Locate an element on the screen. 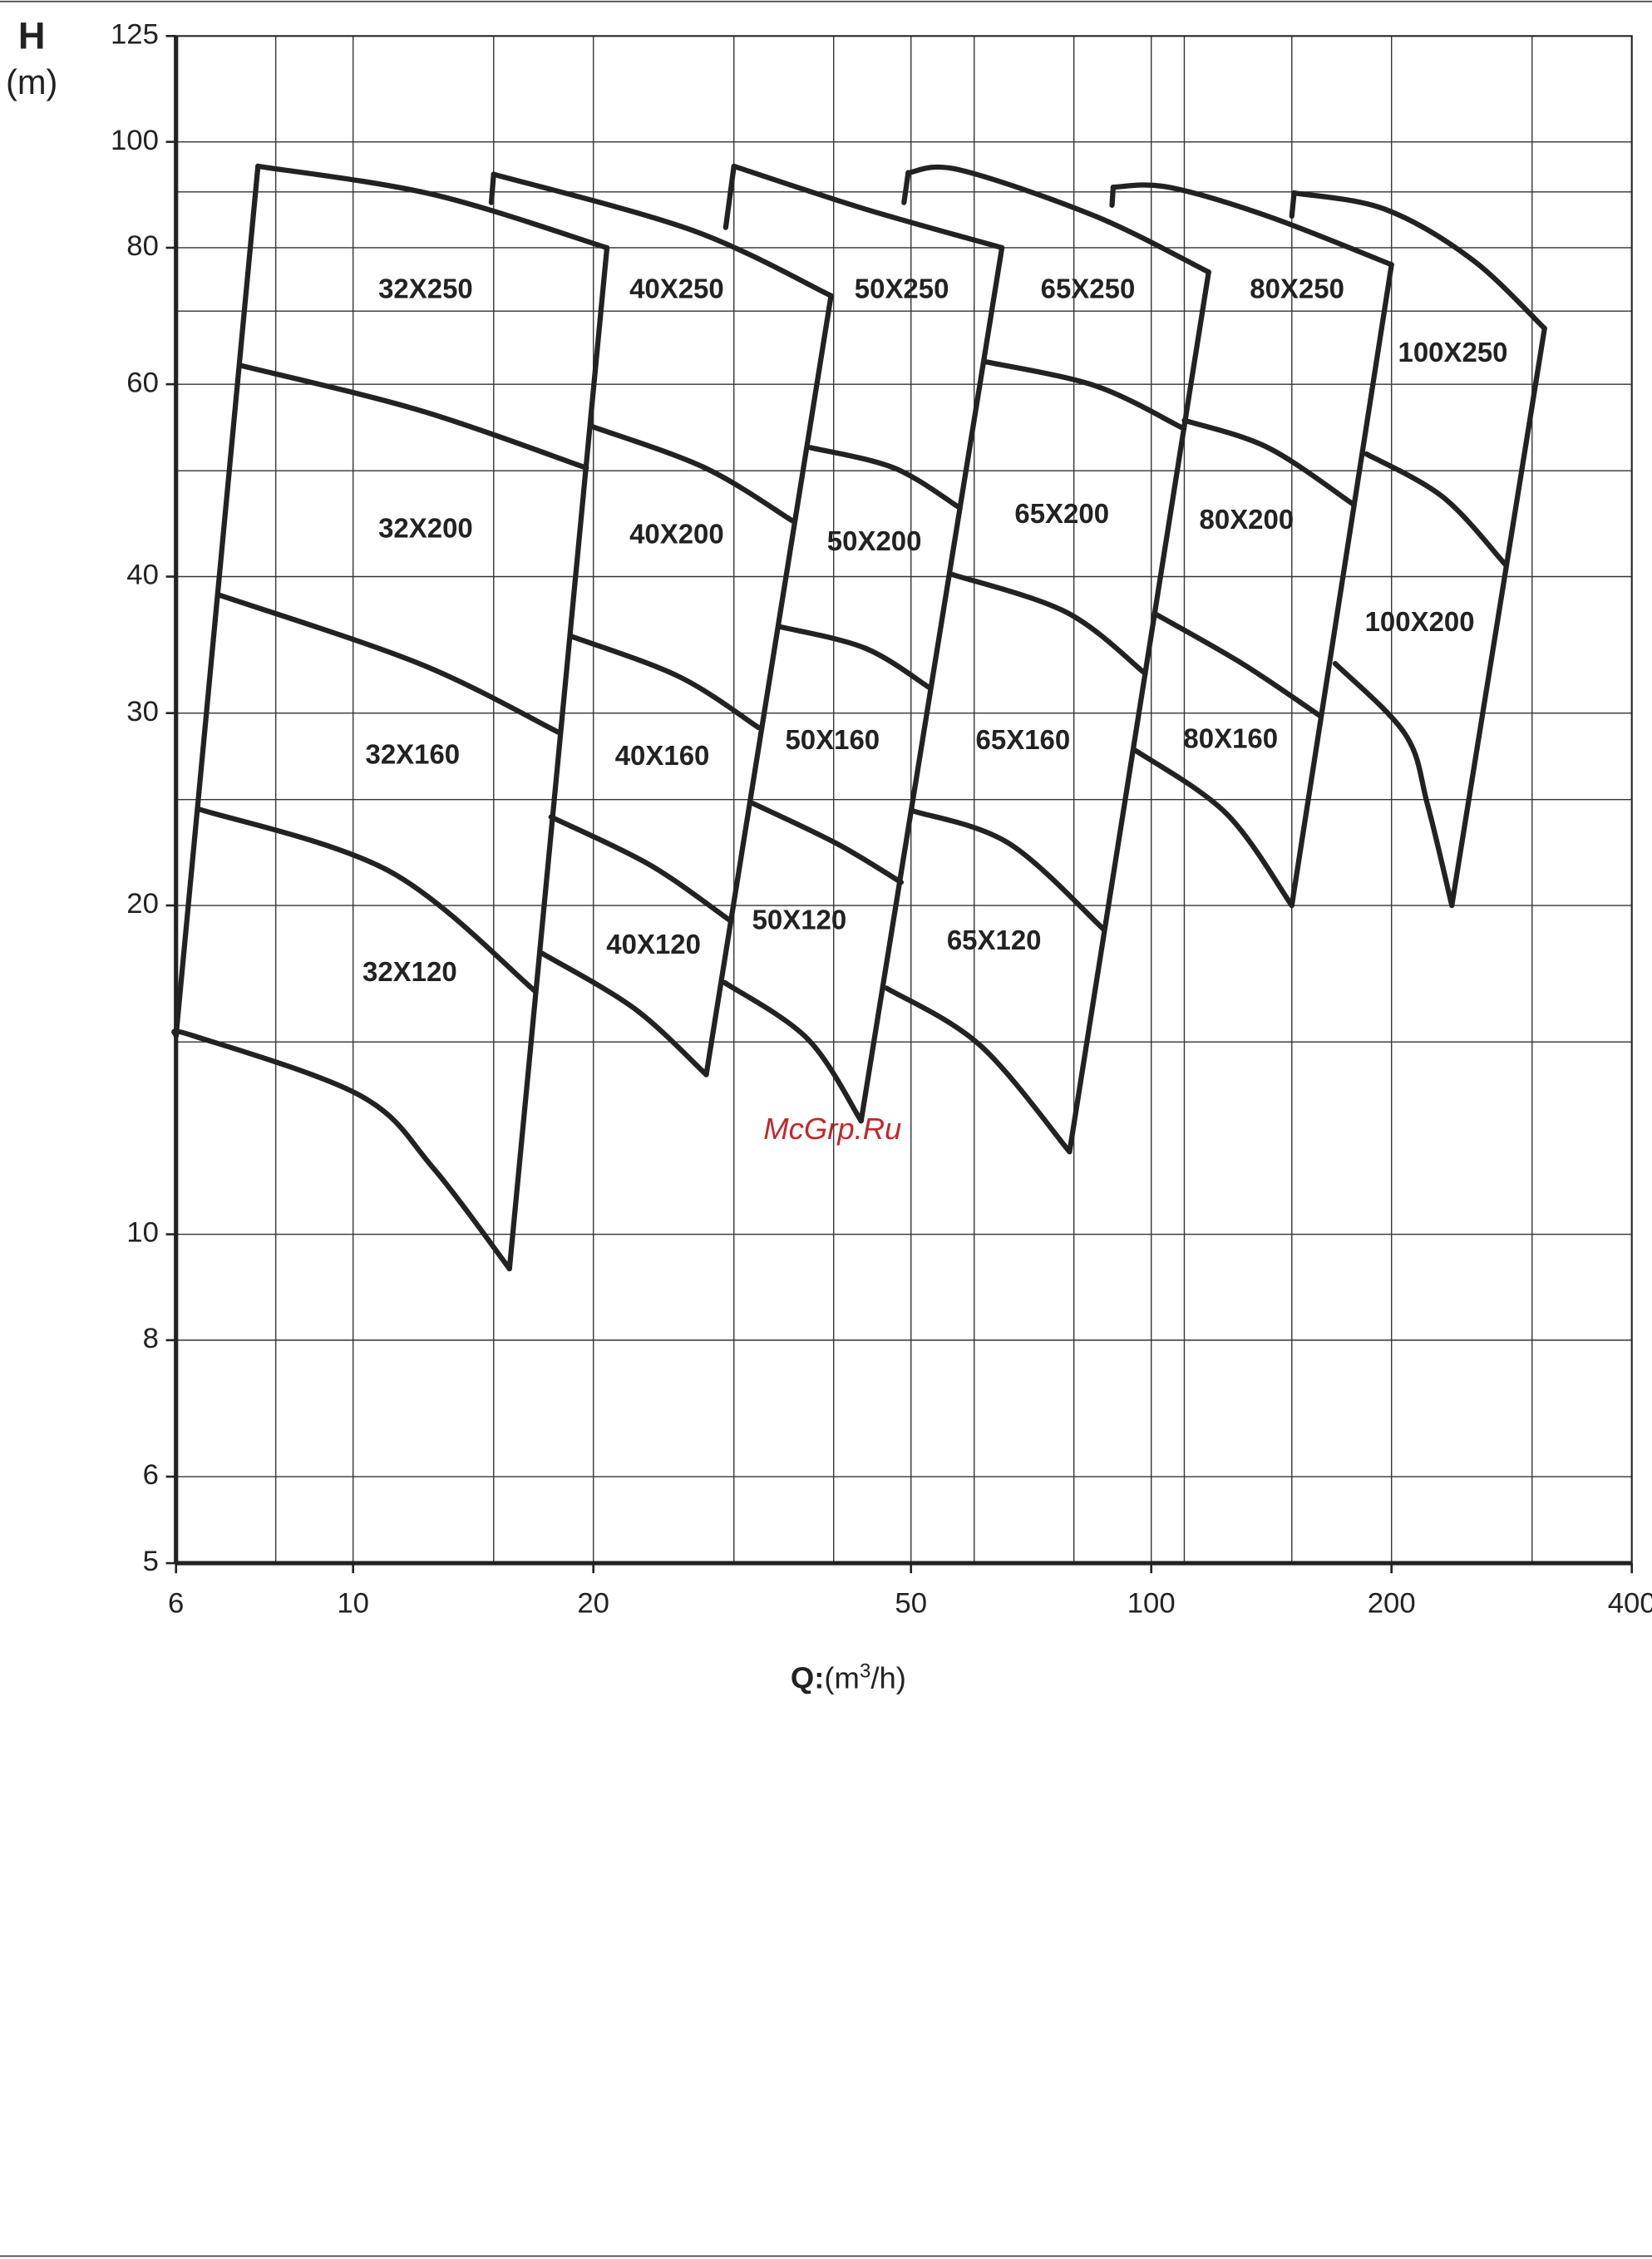 This screenshot has width=1652, height=2259. x-tick-label: 50 is located at coordinates (911, 1603).